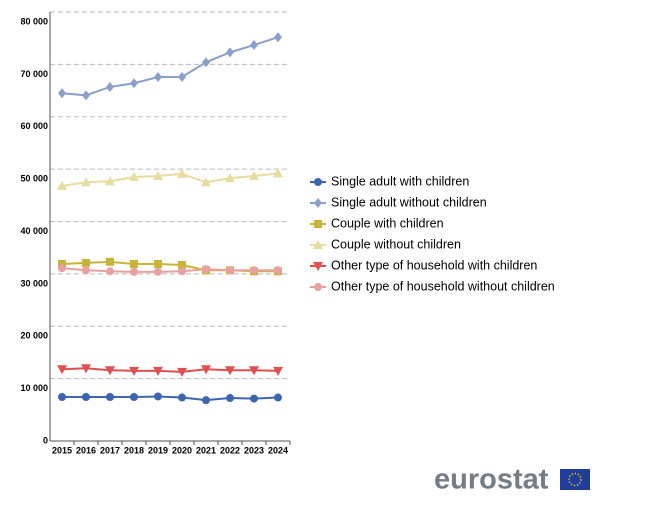 This screenshot has height=520, width=667. Describe the element at coordinates (86, 450) in the screenshot. I see `x-tick-label: 2016` at that location.